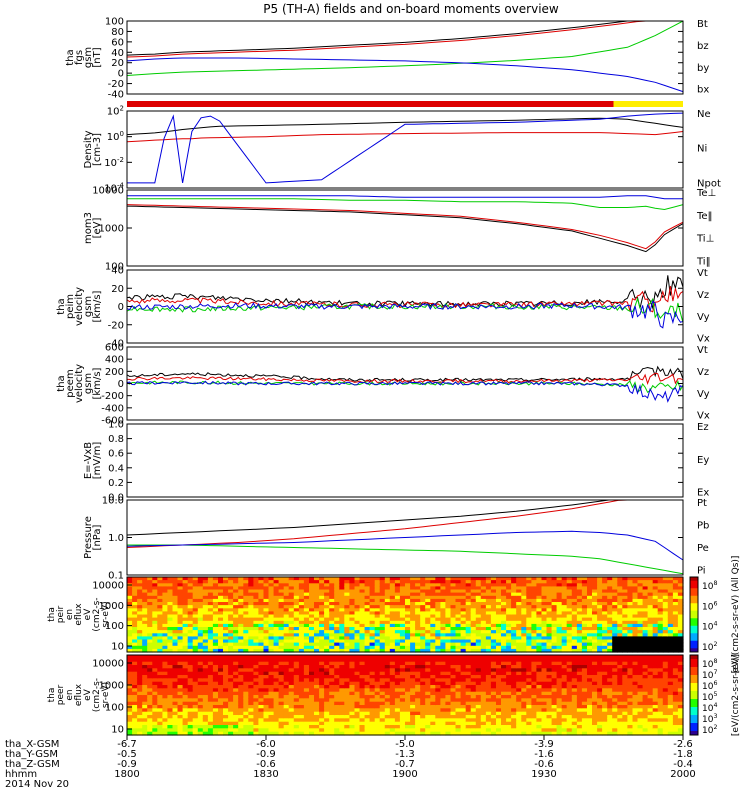 The image size is (750, 800). What do you see at coordinates (694, 605) in the screenshot?
I see `peir-colorbar-cell` at bounding box center [694, 605].